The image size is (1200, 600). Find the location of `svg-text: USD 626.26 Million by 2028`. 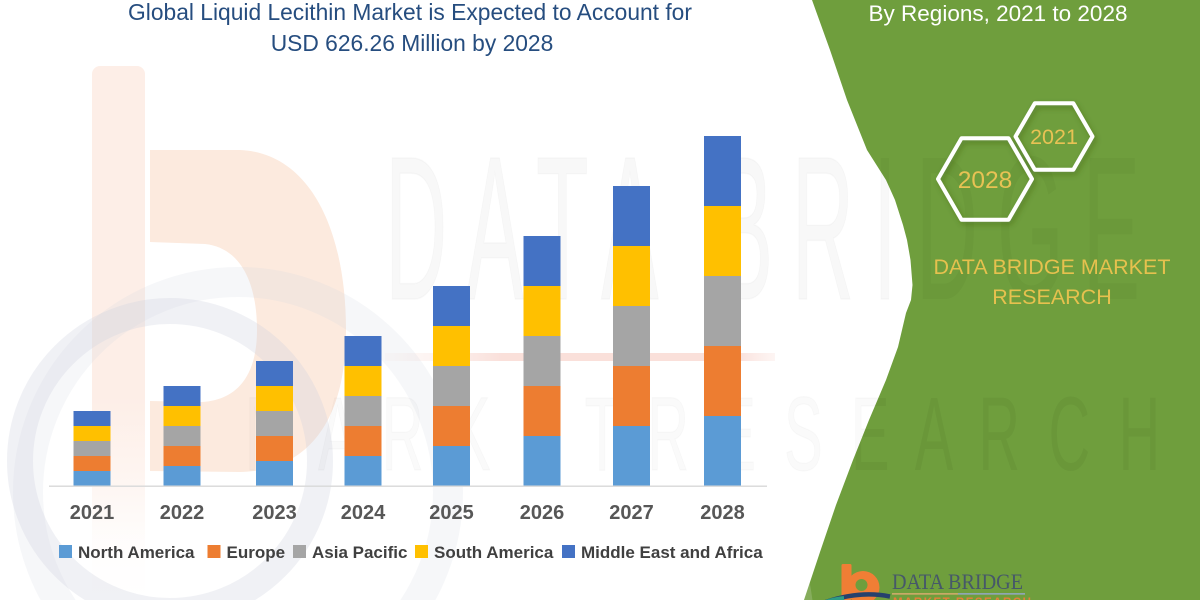

svg-text: USD 626.26 Million by 2028 is located at coordinates (412, 43).